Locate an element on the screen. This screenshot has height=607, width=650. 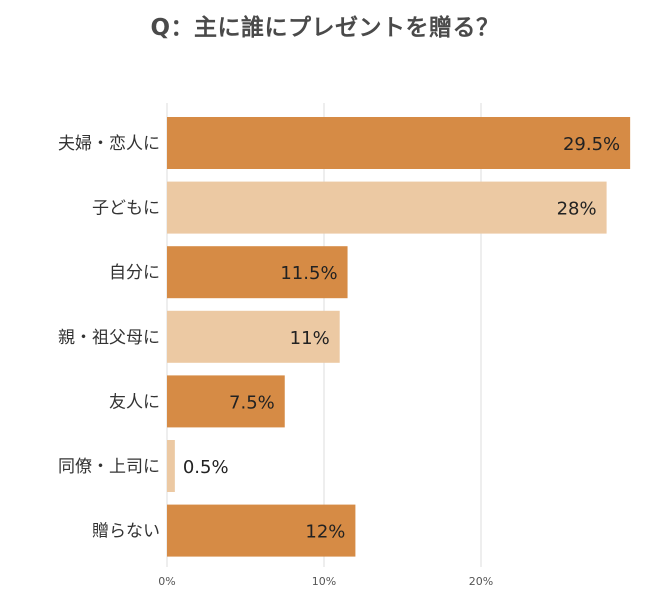
tick-layer: 0% 10% 20% is located at coordinates (325, 581).